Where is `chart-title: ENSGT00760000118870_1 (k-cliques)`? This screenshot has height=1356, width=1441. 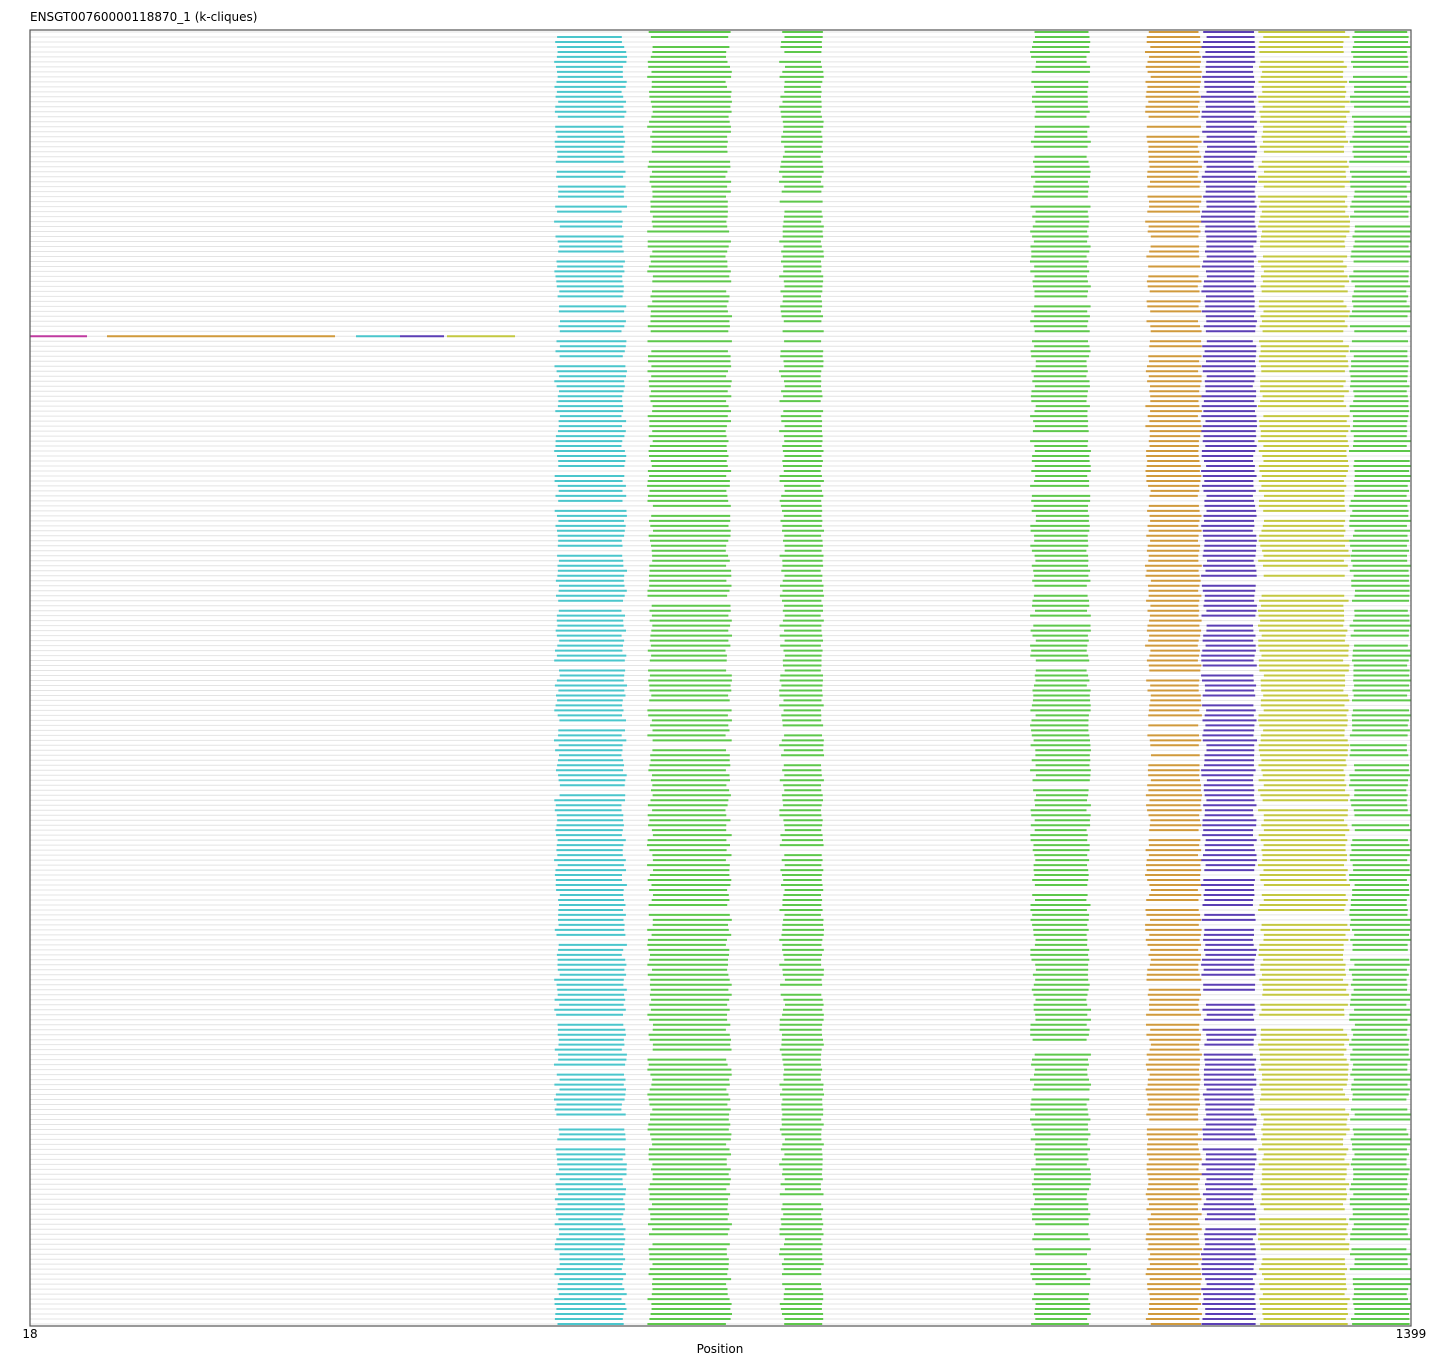 chart-title: ENSGT00760000118870_1 (k-cliques) is located at coordinates (144, 17).